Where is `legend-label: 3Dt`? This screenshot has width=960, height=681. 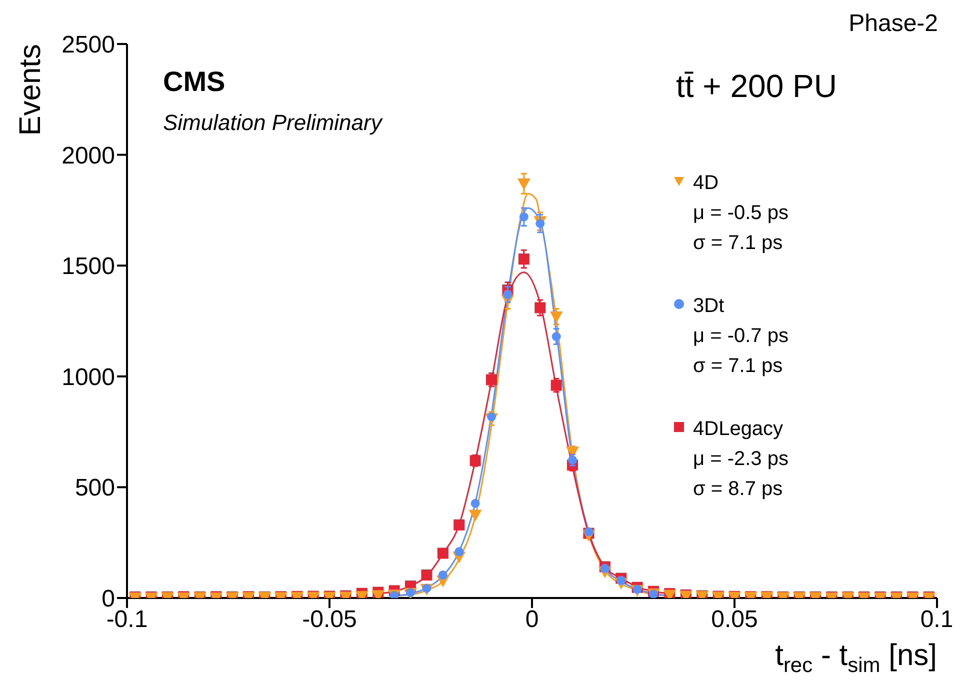 legend-label: 3Dt is located at coordinates (709, 306).